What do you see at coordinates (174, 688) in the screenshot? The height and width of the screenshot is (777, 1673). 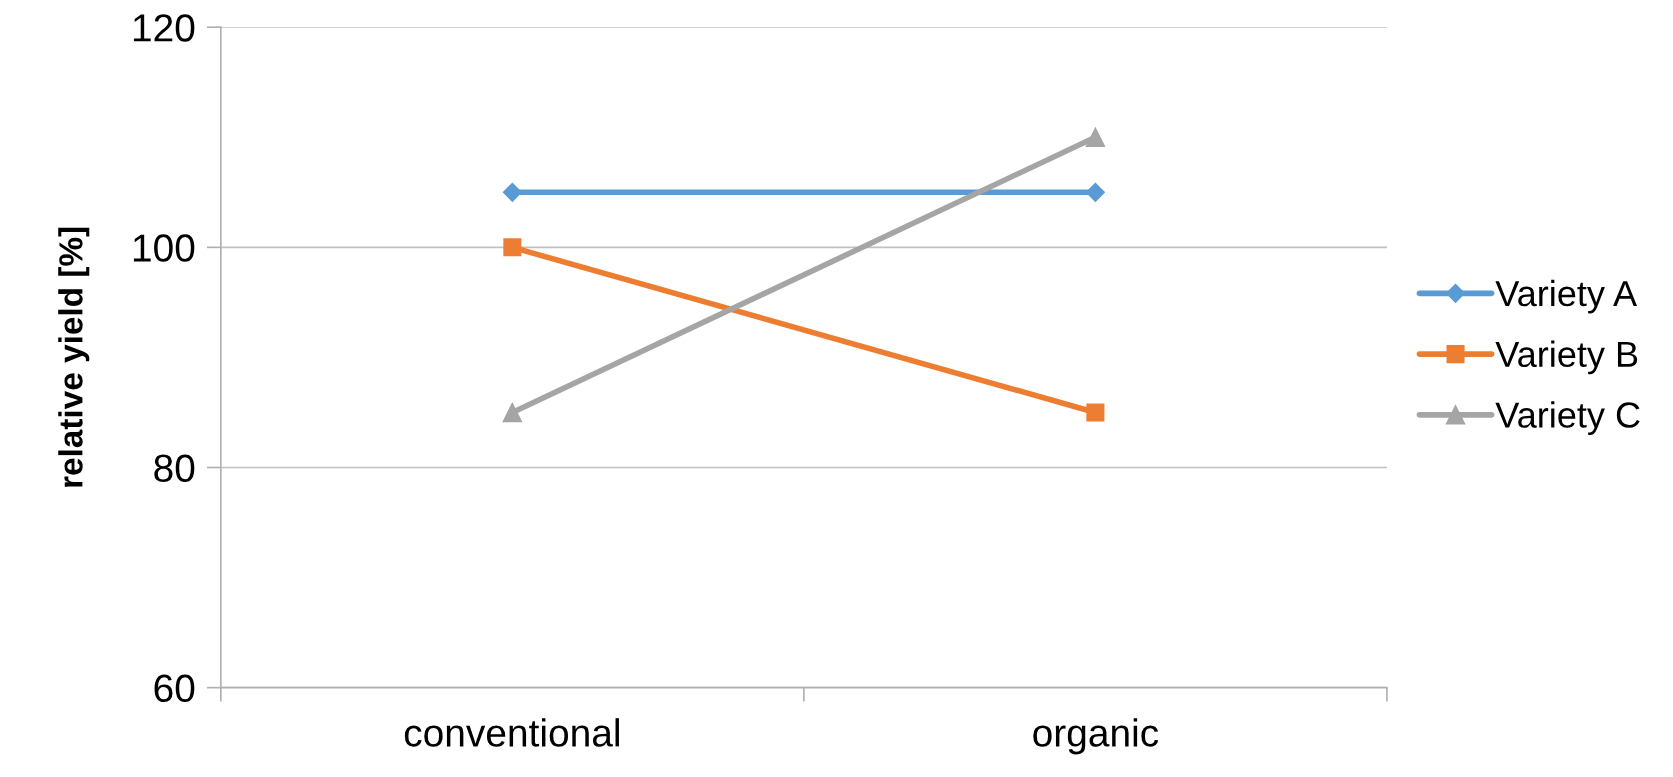 I see `y-tick-label: 60` at bounding box center [174, 688].